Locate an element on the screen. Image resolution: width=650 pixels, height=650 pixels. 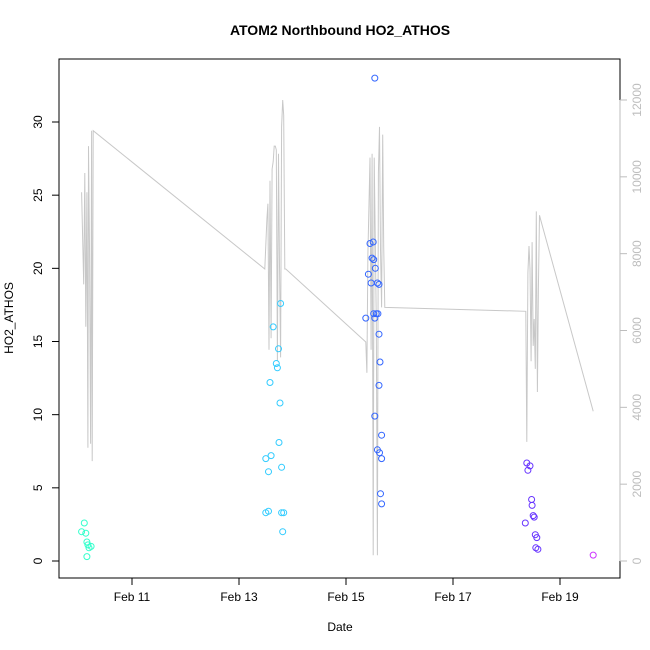
x-tick-label: Feb 17 is located at coordinates (453, 597).